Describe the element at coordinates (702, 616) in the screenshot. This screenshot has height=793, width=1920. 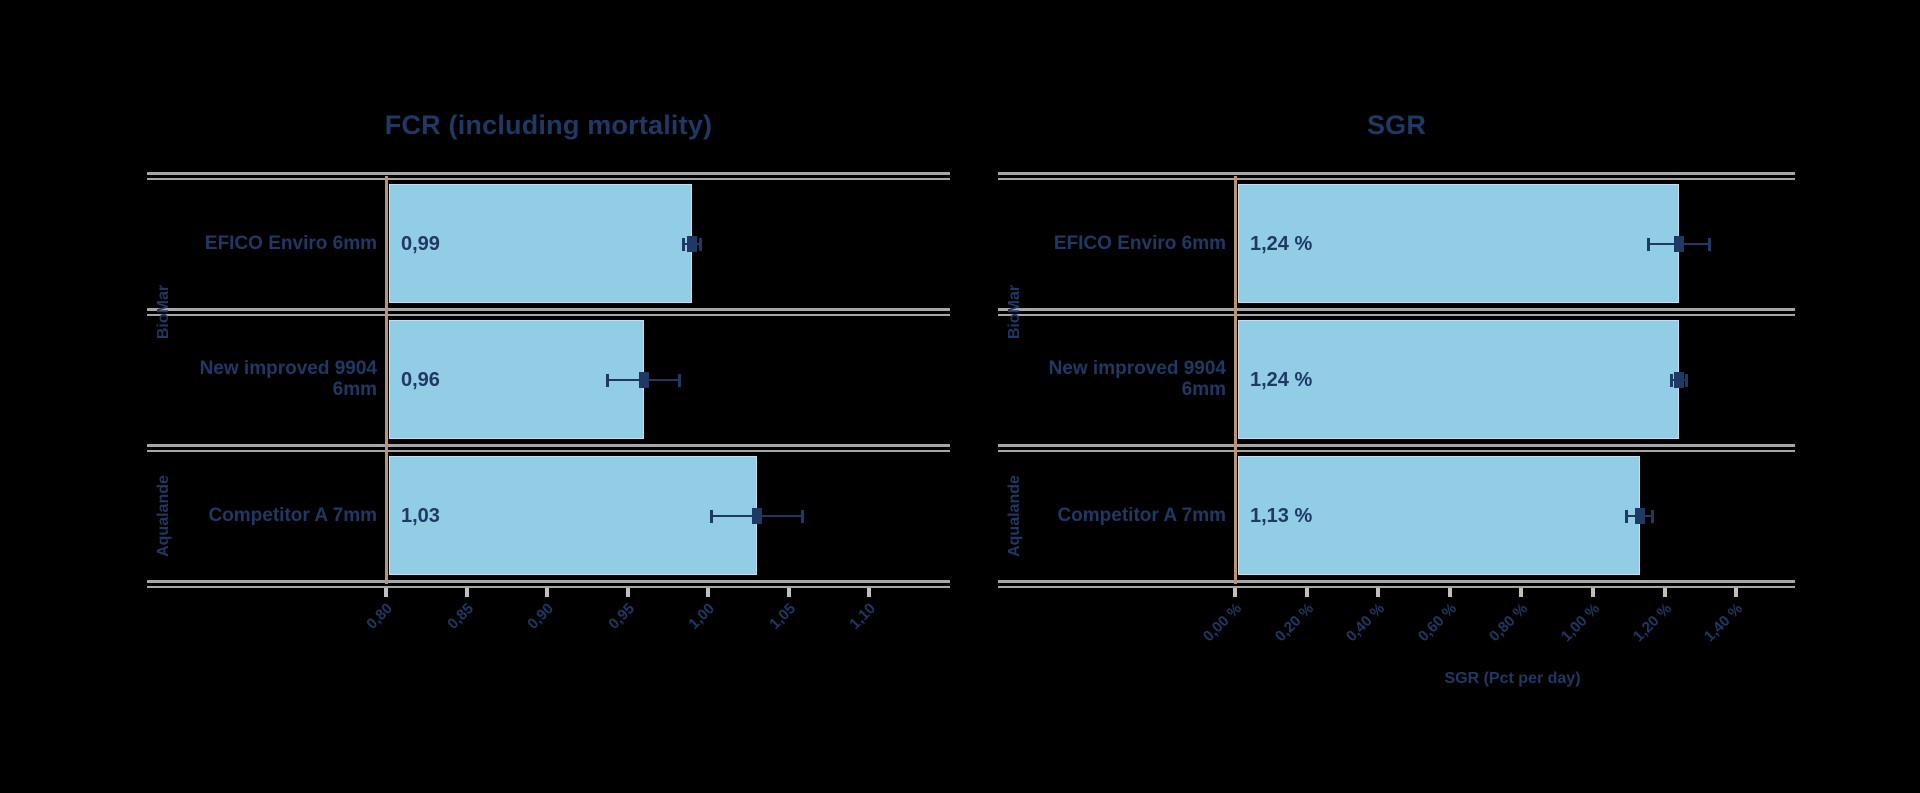
I see `axis-tick-label: 1,00` at that location.